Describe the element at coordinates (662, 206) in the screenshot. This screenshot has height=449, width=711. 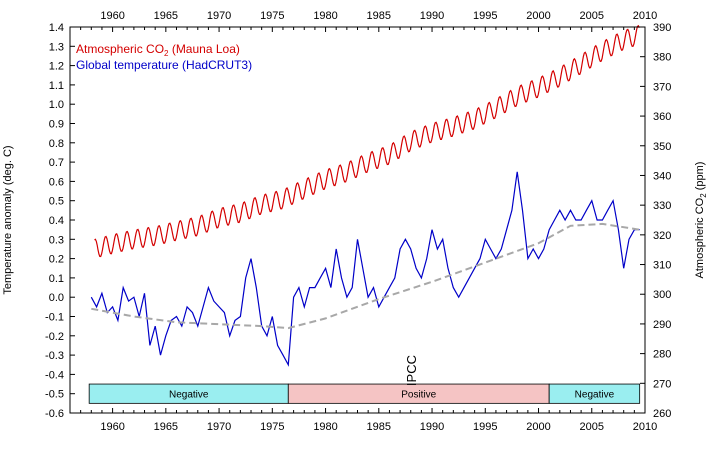
I see `y-right-tick-label: 330` at that location.